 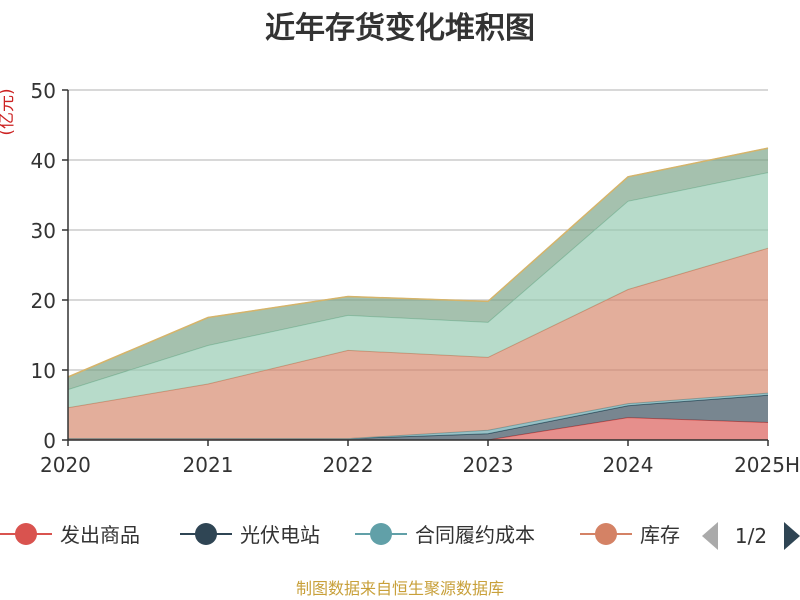 I want to click on legend-label: 光伏电站, so click(x=280, y=535).